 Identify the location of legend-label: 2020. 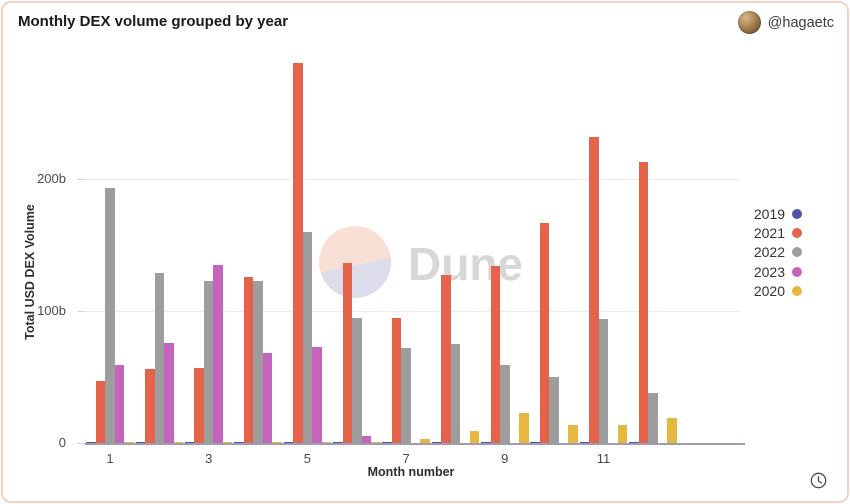
(769, 290).